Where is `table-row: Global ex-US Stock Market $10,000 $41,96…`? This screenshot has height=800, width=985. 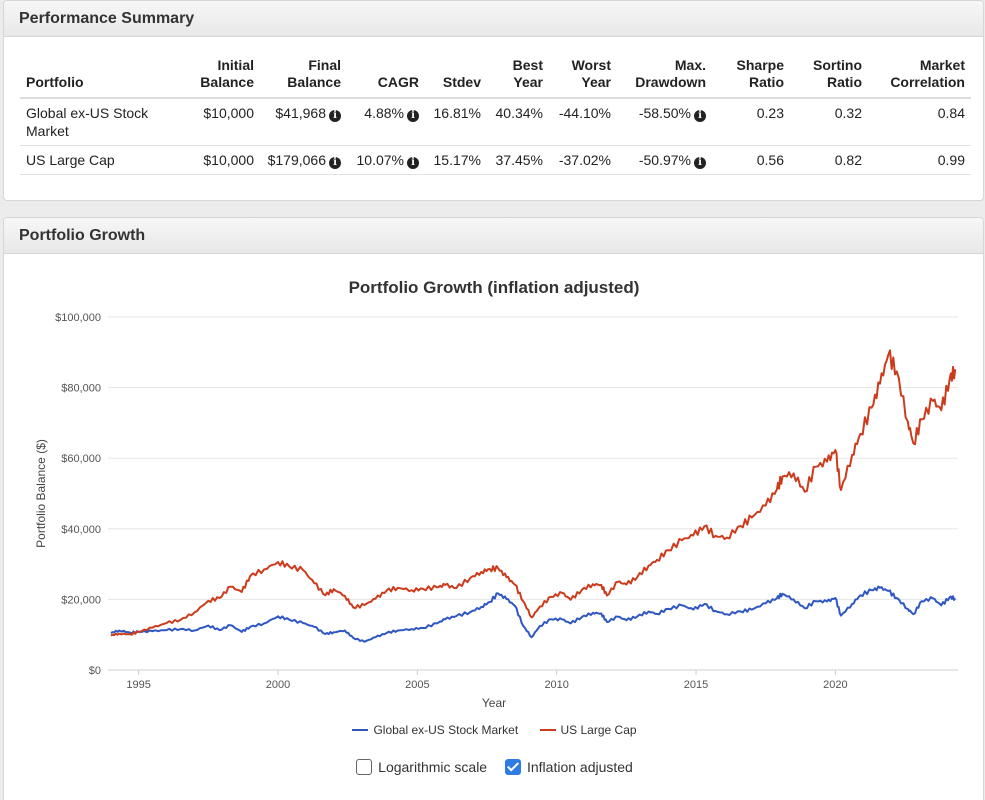
table-row: Global ex-US Stock Market $10,000 $41,96… is located at coordinates (495, 122).